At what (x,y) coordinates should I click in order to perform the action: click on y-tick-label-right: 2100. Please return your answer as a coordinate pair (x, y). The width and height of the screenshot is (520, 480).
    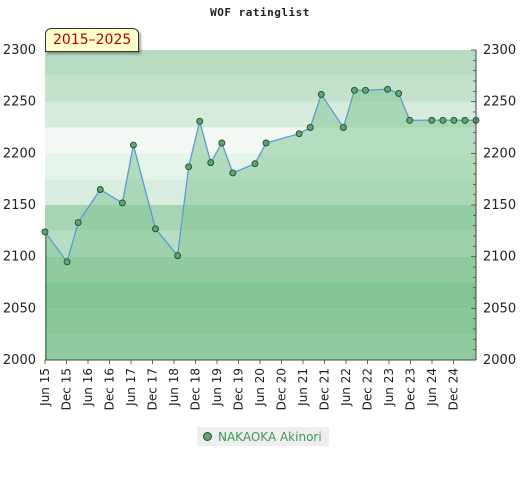
    Looking at the image, I should click on (499, 257).